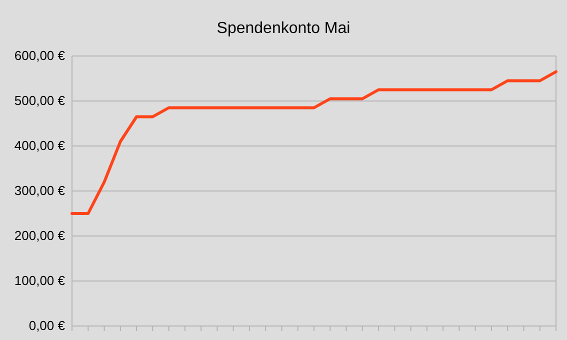 This screenshot has height=340, width=567. I want to click on y-tick-label: 0,00 €, so click(47, 325).